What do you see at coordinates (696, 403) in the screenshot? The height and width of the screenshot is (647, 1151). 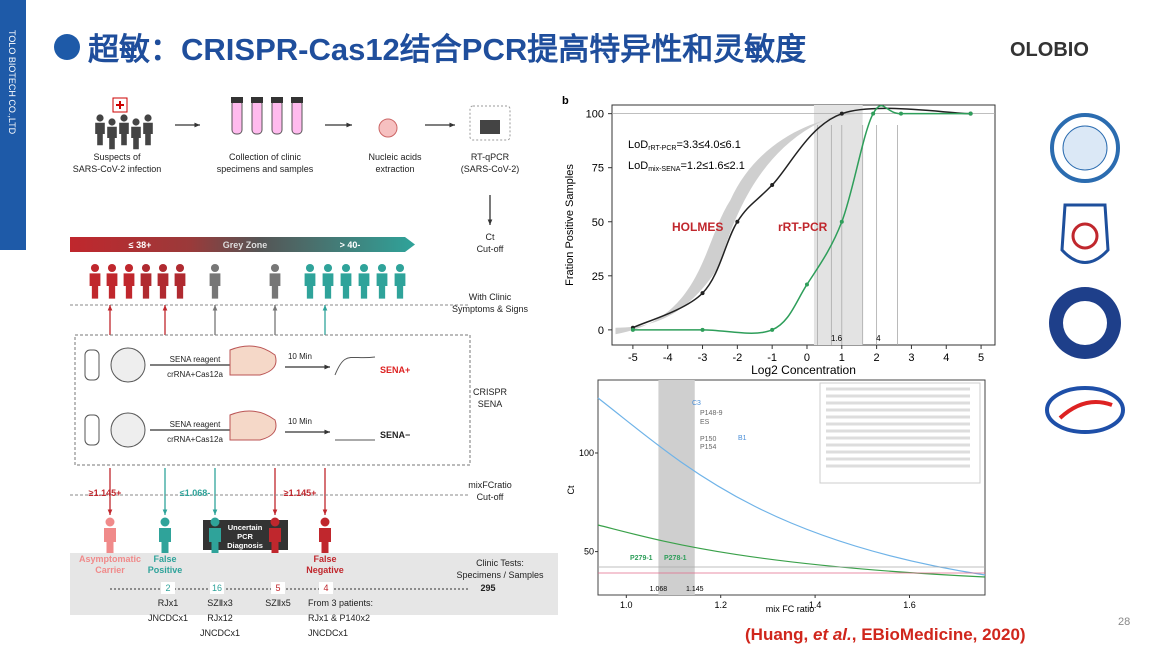 I see `point-label: C3` at bounding box center [696, 403].